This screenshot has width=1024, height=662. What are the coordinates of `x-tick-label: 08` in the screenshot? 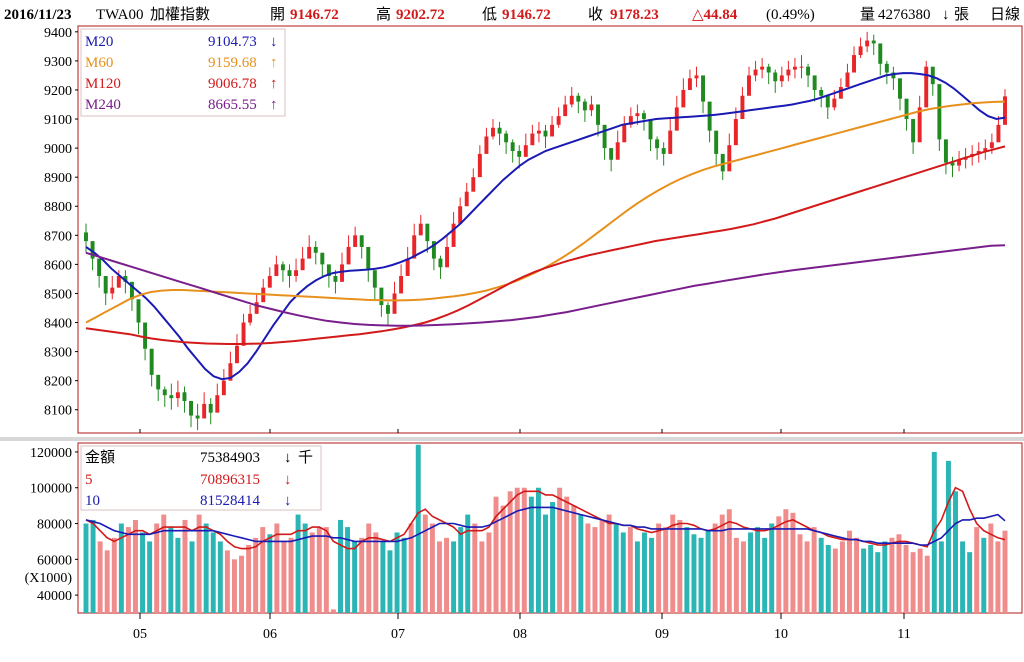 It's located at (520, 634).